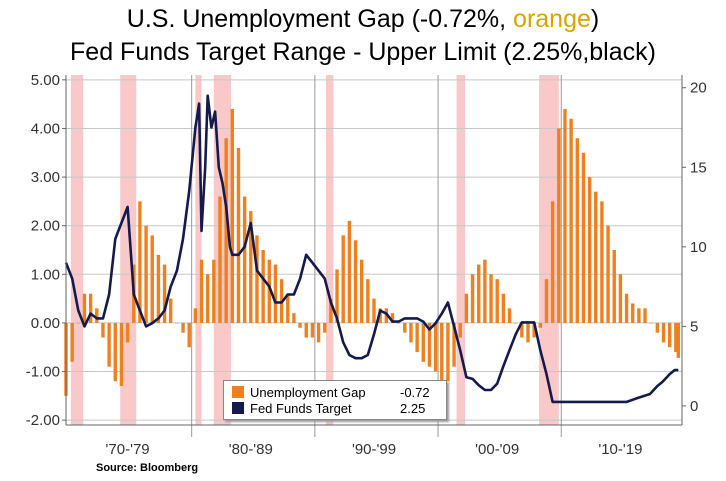 This screenshot has height=481, width=726. What do you see at coordinates (308, 392) in the screenshot?
I see `legend-label-unemployment-gap: Unemployment Gap` at bounding box center [308, 392].